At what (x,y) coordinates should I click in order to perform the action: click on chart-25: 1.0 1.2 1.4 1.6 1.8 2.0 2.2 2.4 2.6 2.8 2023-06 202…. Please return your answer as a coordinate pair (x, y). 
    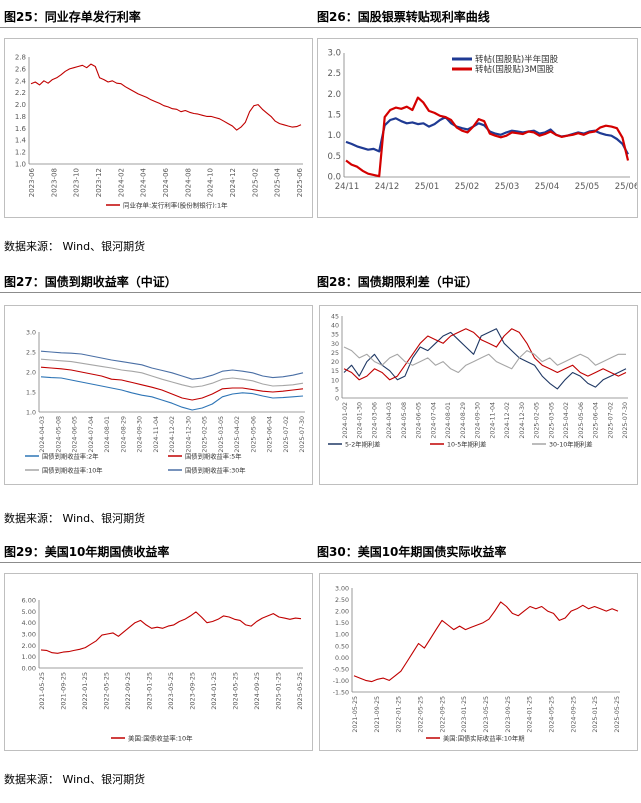
    Looking at the image, I should click on (159, 132).